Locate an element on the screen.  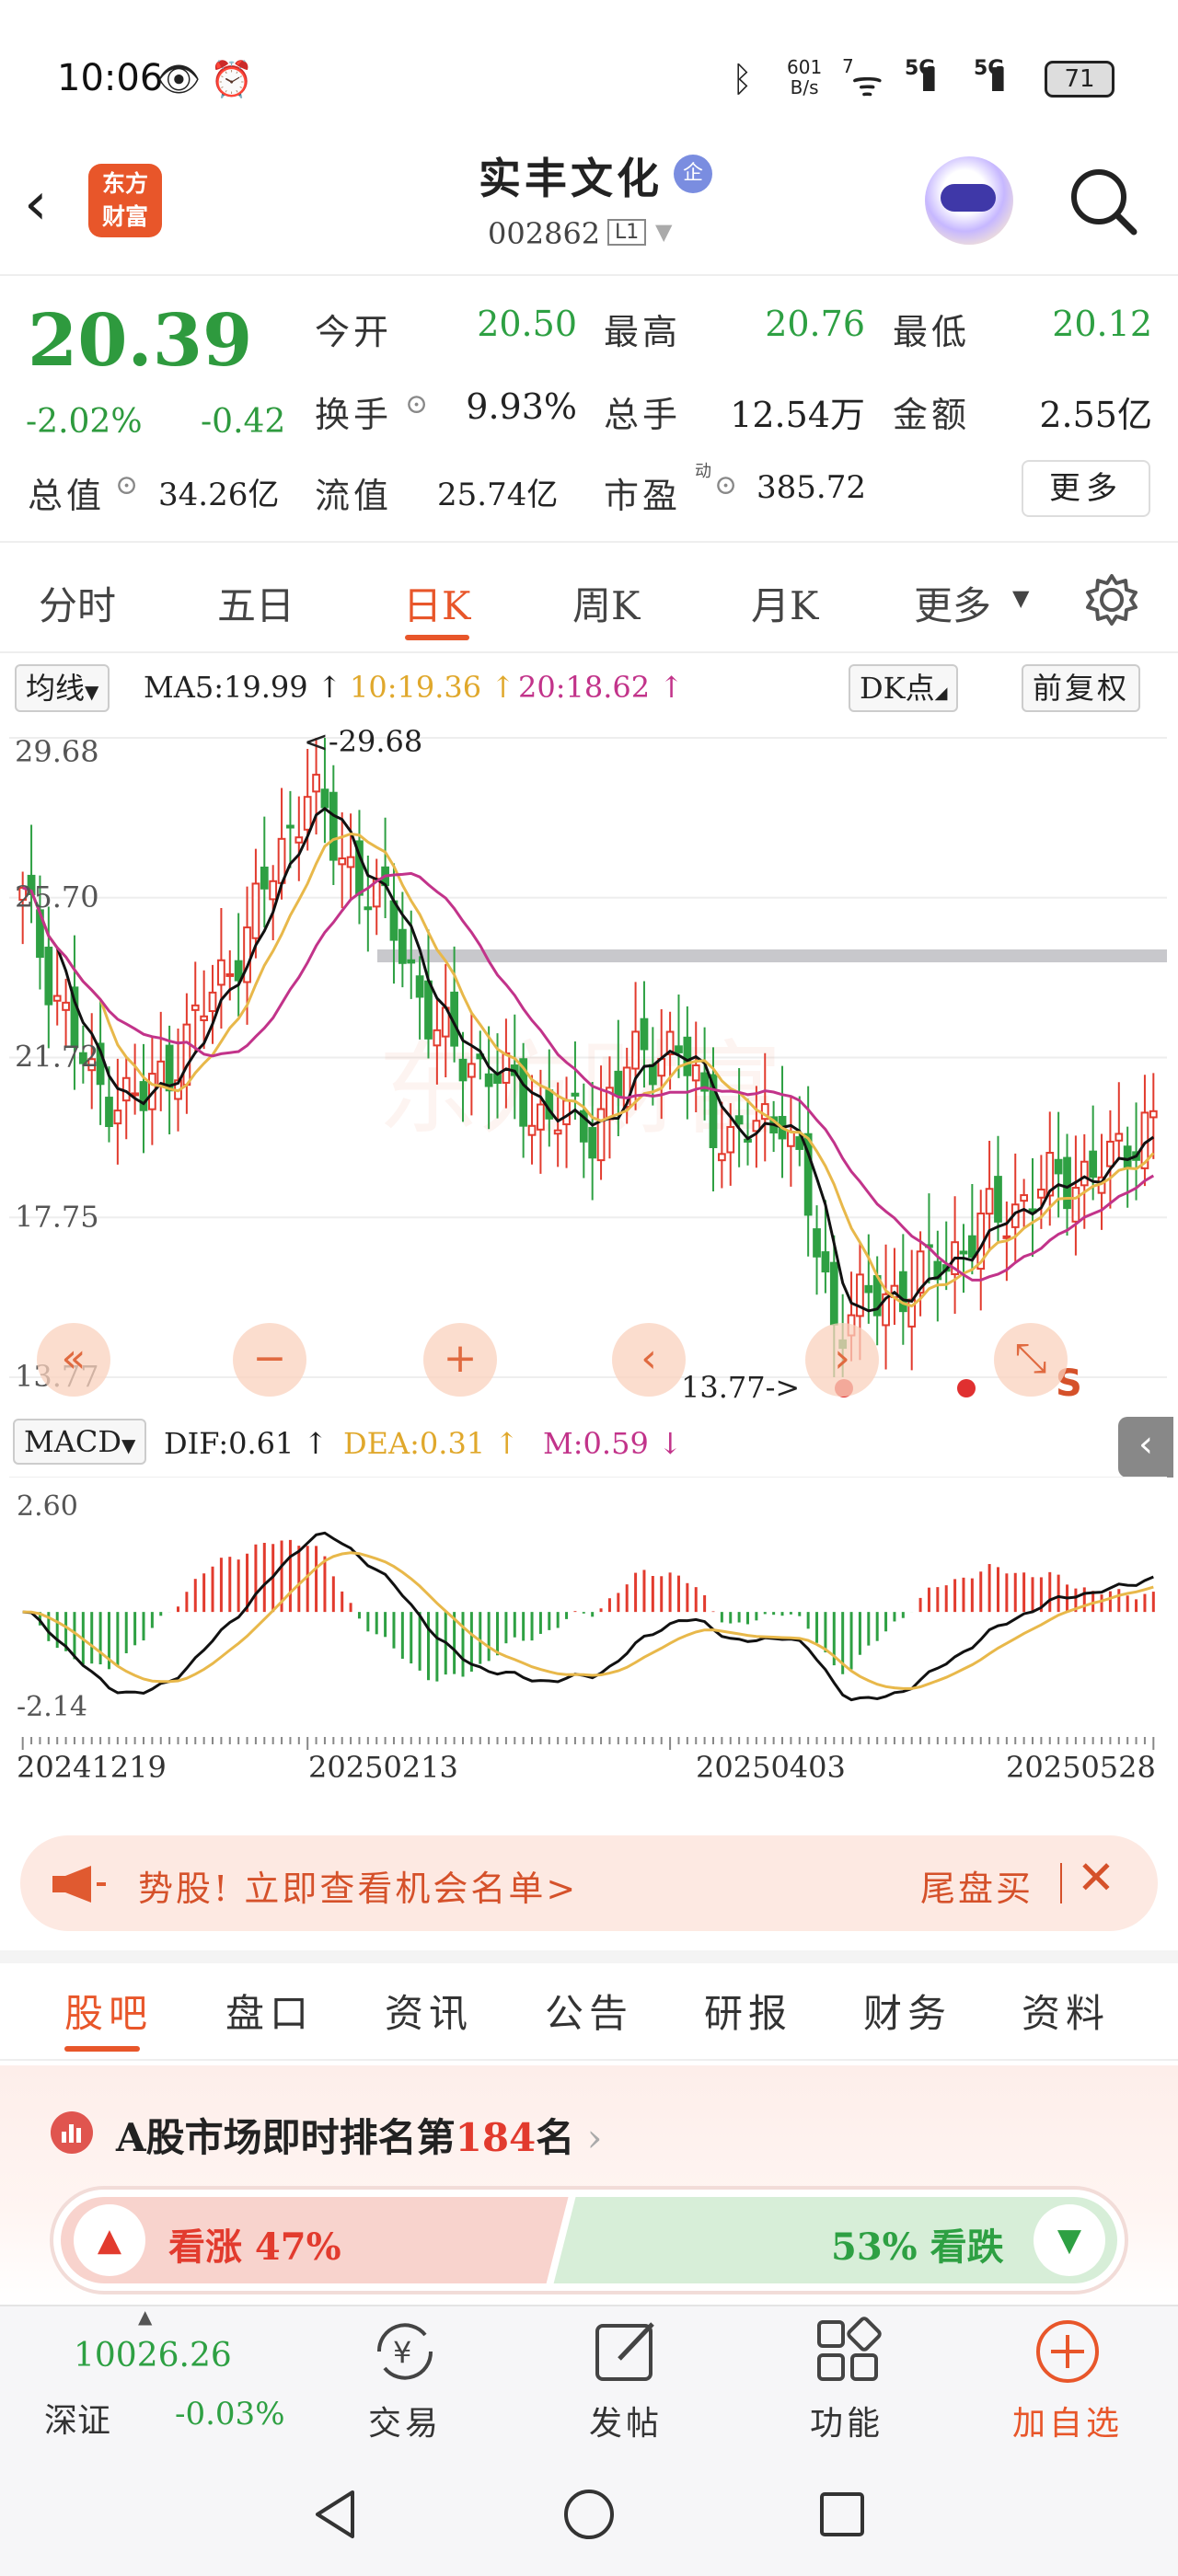
tab-research: 研报 is located at coordinates (748, 2013).